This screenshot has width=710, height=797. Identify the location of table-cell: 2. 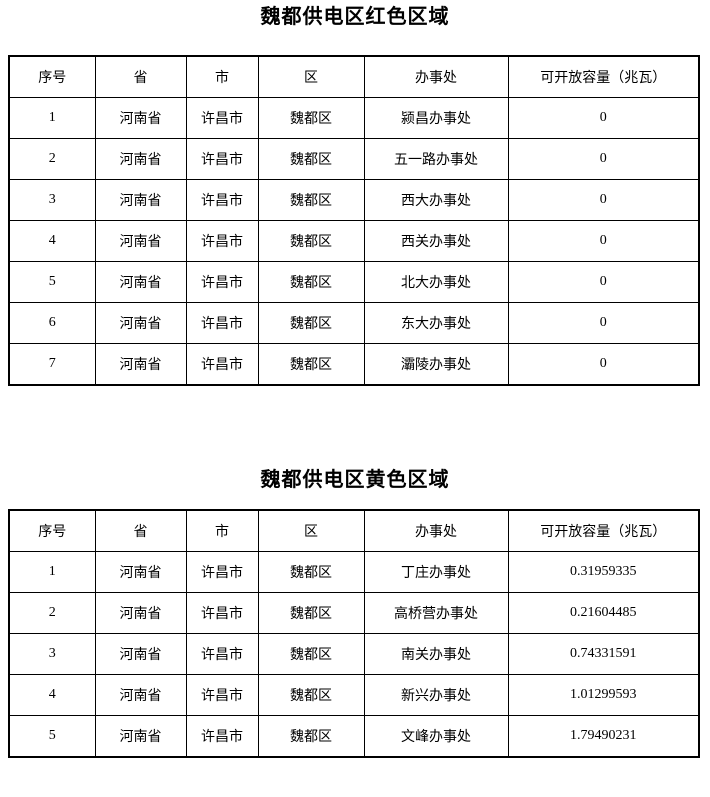
(52, 613).